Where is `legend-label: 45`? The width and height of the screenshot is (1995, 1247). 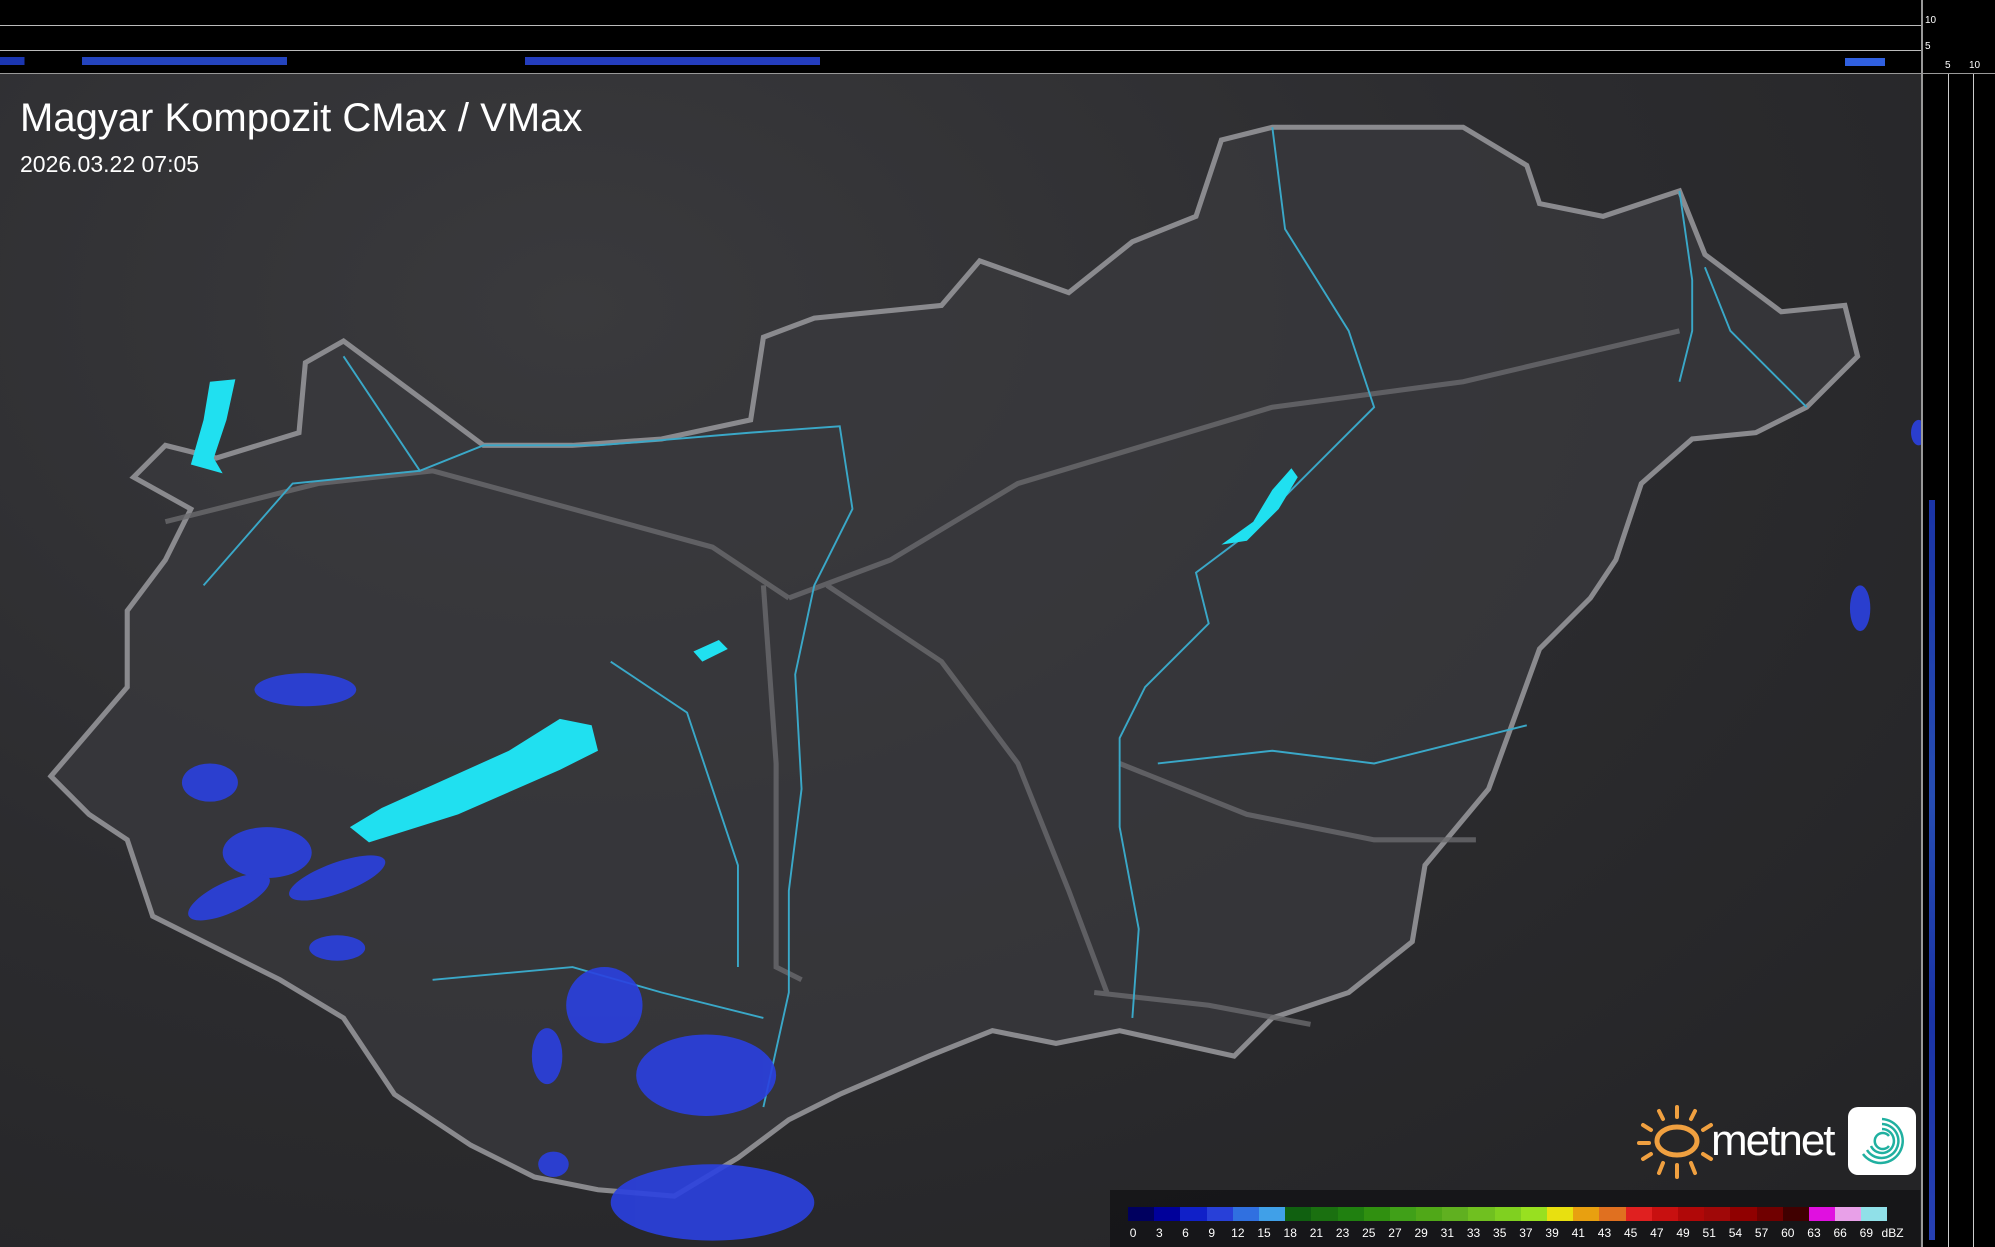
legend-label: 45 is located at coordinates (1630, 1233).